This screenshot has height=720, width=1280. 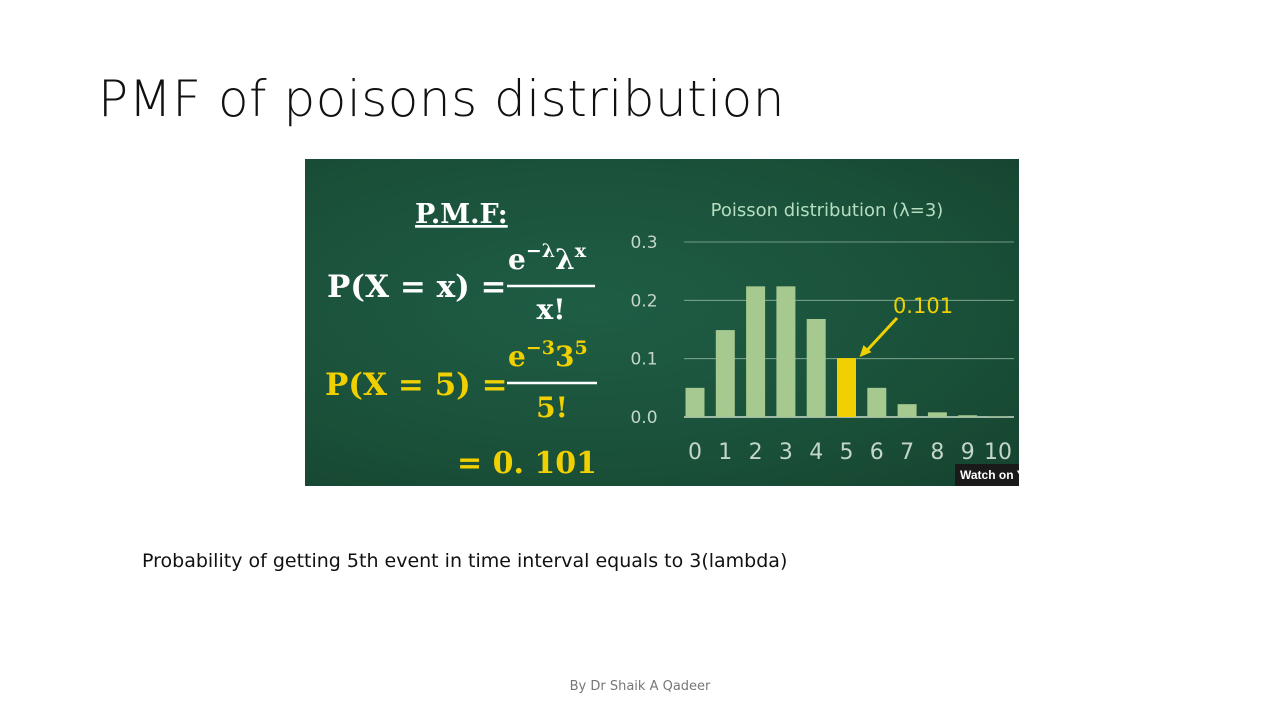 I want to click on highlighted-bar, so click(x=846, y=387).